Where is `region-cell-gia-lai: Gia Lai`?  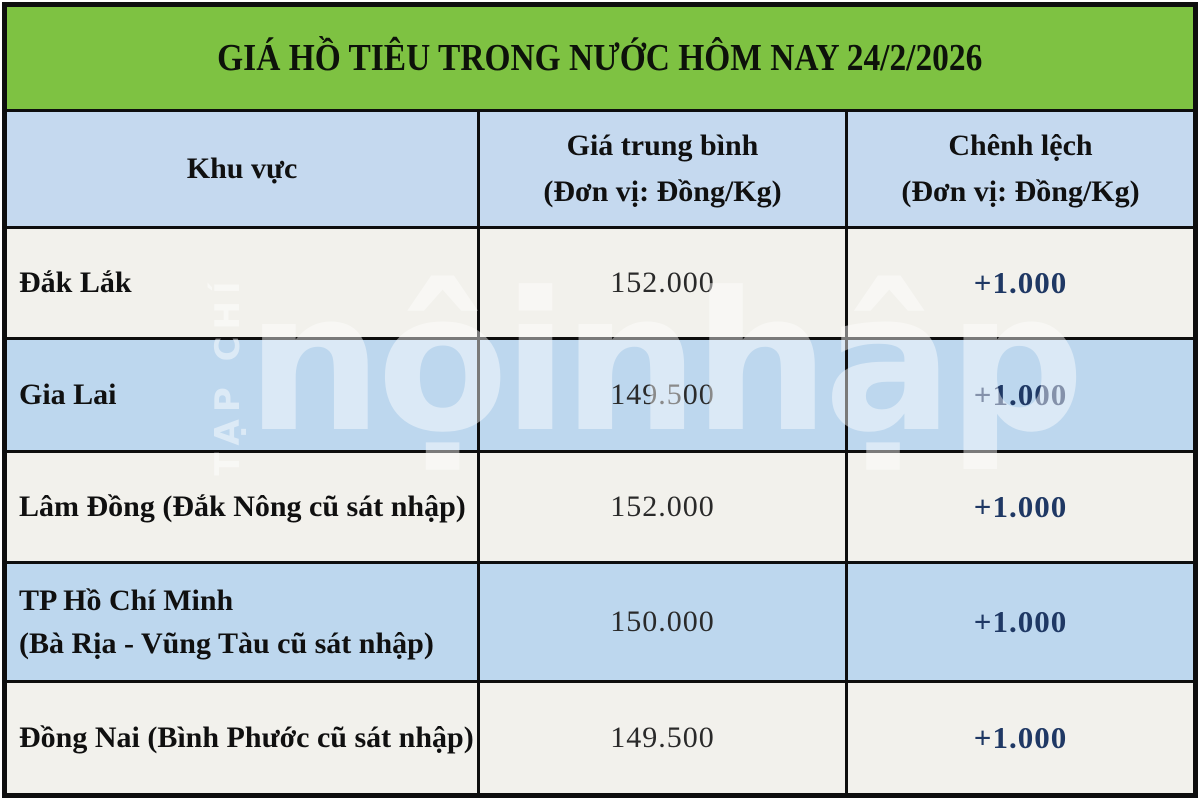 region-cell-gia-lai: Gia Lai is located at coordinates (242, 395).